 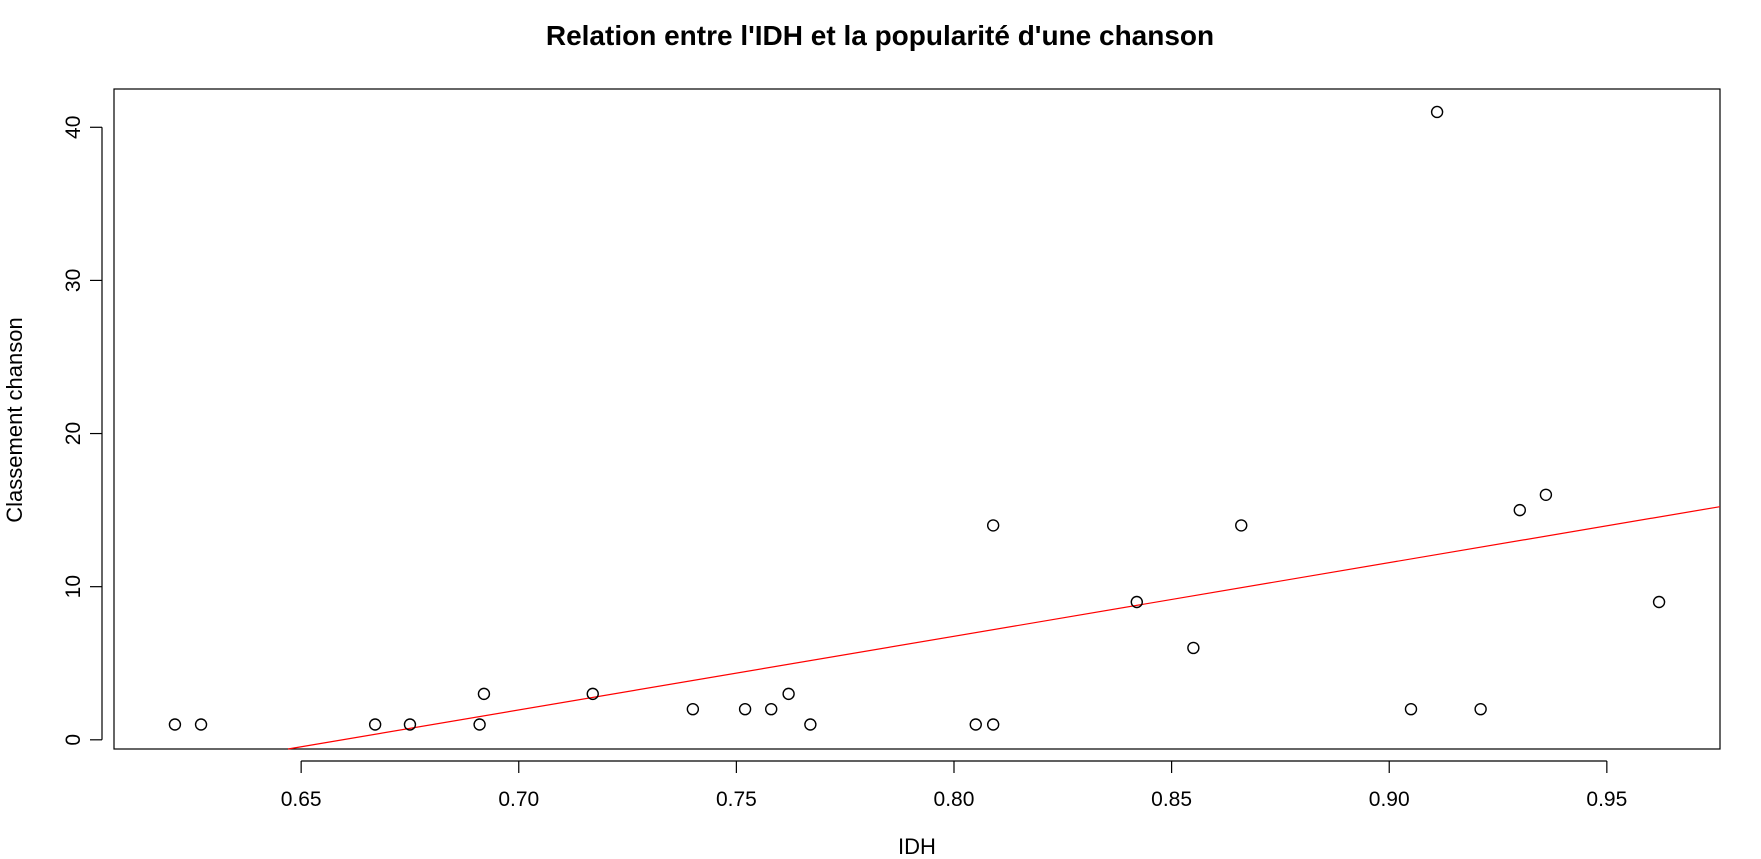 I want to click on x-tick-label: 0.80, so click(x=954, y=799).